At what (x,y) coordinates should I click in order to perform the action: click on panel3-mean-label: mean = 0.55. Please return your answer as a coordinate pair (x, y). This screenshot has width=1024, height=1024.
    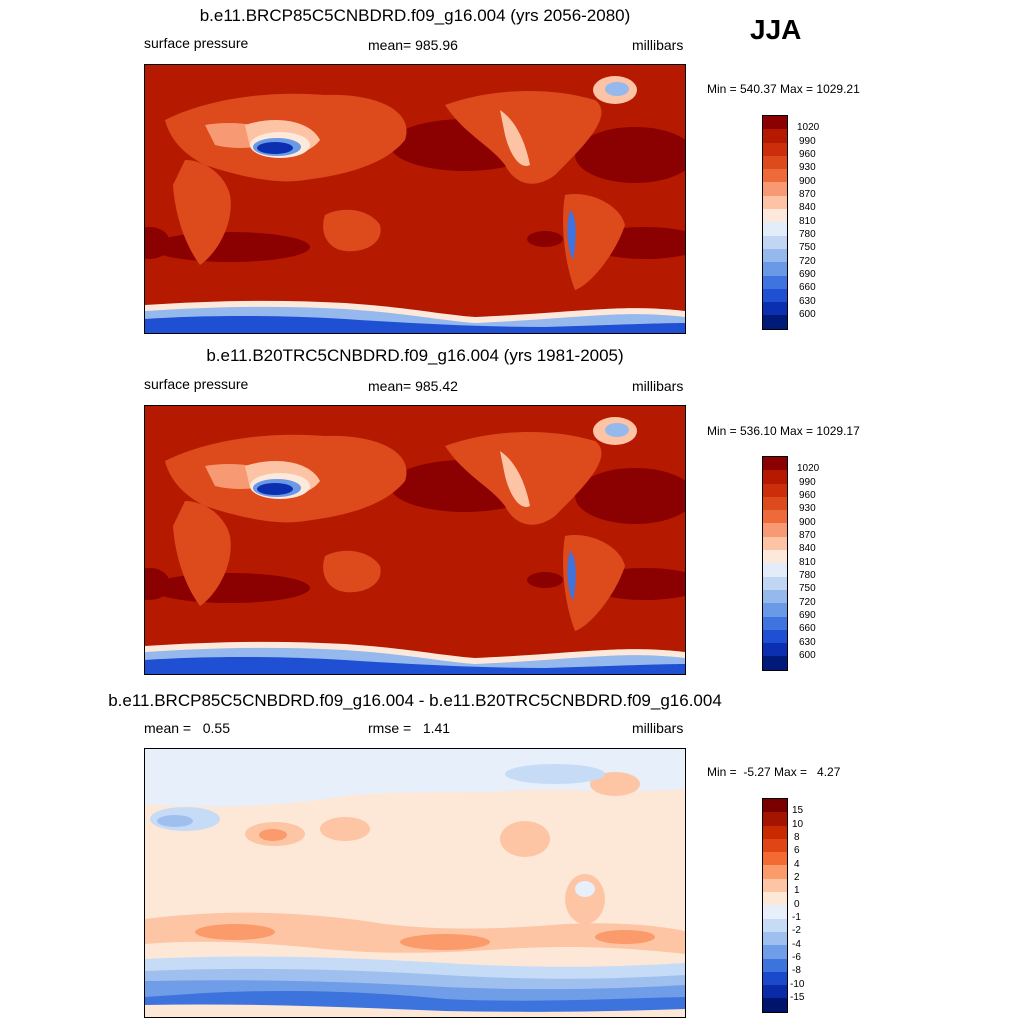
    Looking at the image, I should click on (187, 728).